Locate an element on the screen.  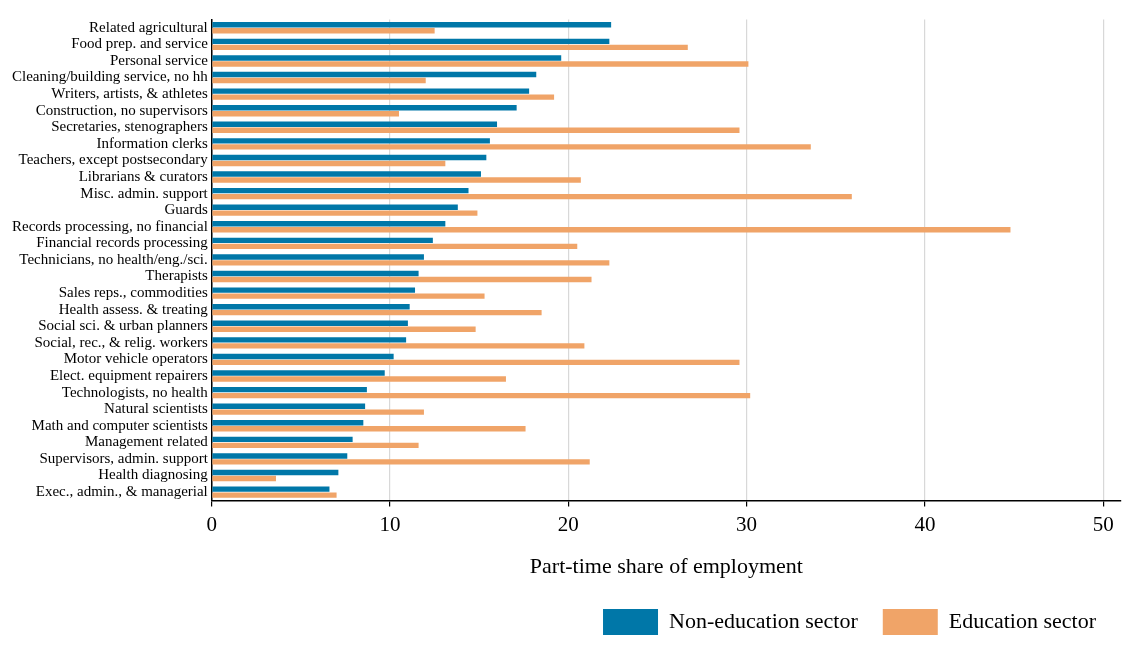
y-tick-label: Elect. equipment repairers is located at coordinates (128, 374).